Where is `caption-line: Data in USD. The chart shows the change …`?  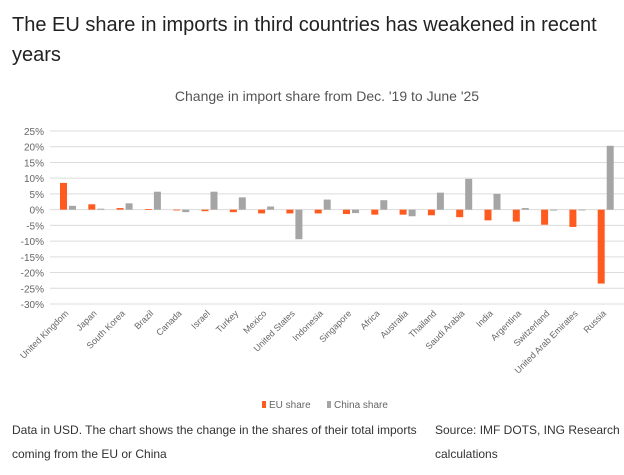
caption-line: Data in USD. The chart shows the change … is located at coordinates (214, 430).